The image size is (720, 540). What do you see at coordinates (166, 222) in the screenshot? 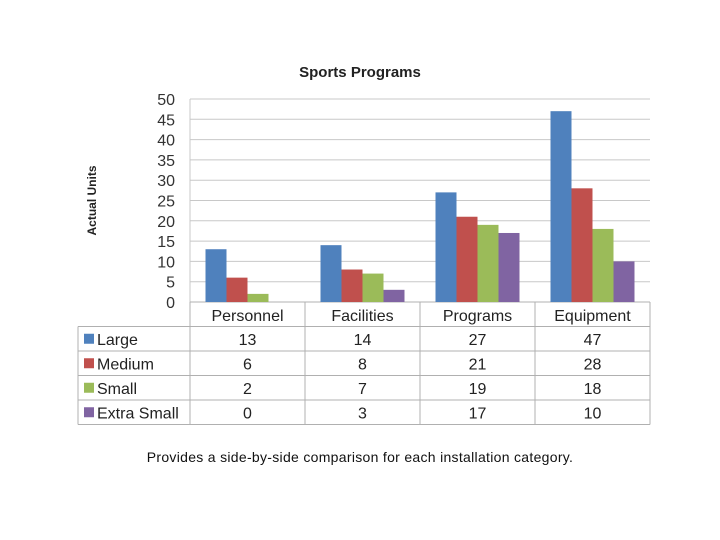
I see `y-tick-label-20: 20` at bounding box center [166, 222].